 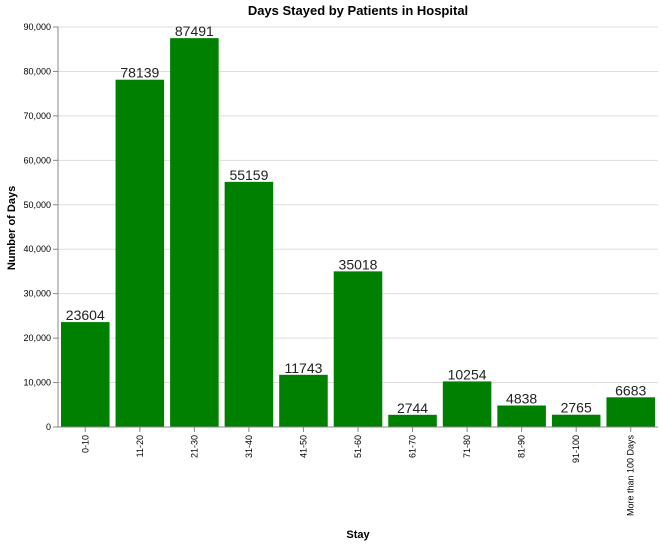 What do you see at coordinates (413, 446) in the screenshot?
I see `x-tick-label: 61-70` at bounding box center [413, 446].